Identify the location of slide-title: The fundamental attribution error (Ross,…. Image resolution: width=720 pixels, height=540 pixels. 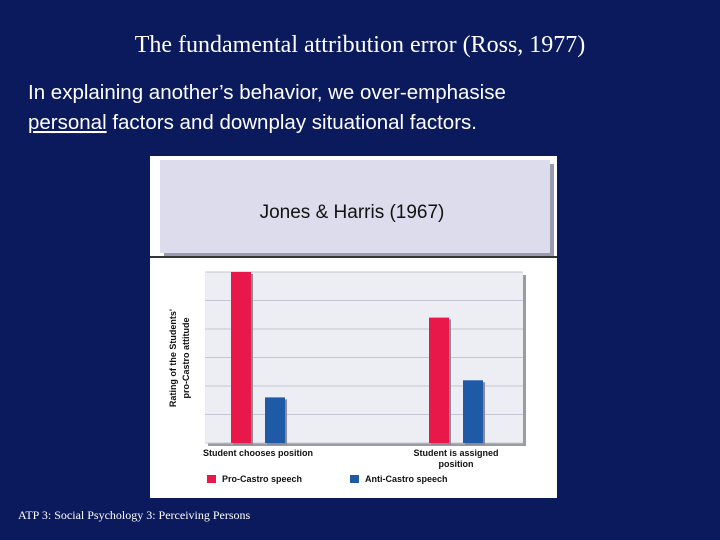
(360, 45).